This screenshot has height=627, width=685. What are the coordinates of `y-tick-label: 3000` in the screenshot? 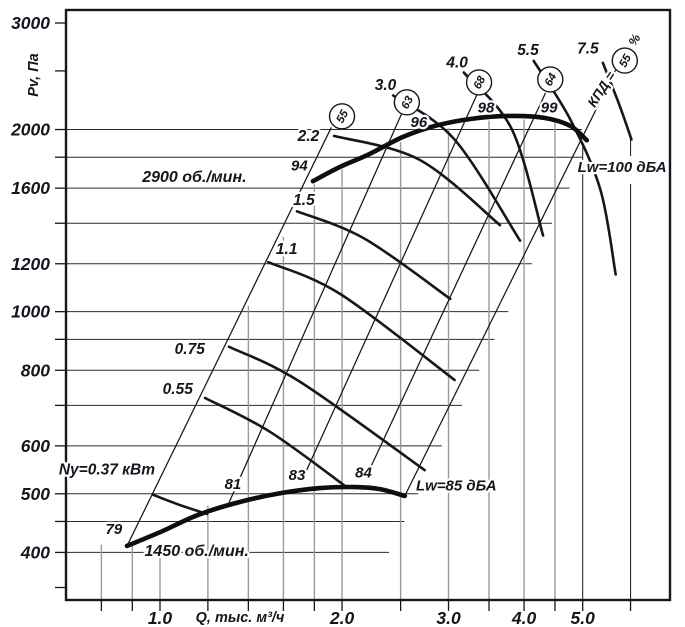 It's located at (30, 23).